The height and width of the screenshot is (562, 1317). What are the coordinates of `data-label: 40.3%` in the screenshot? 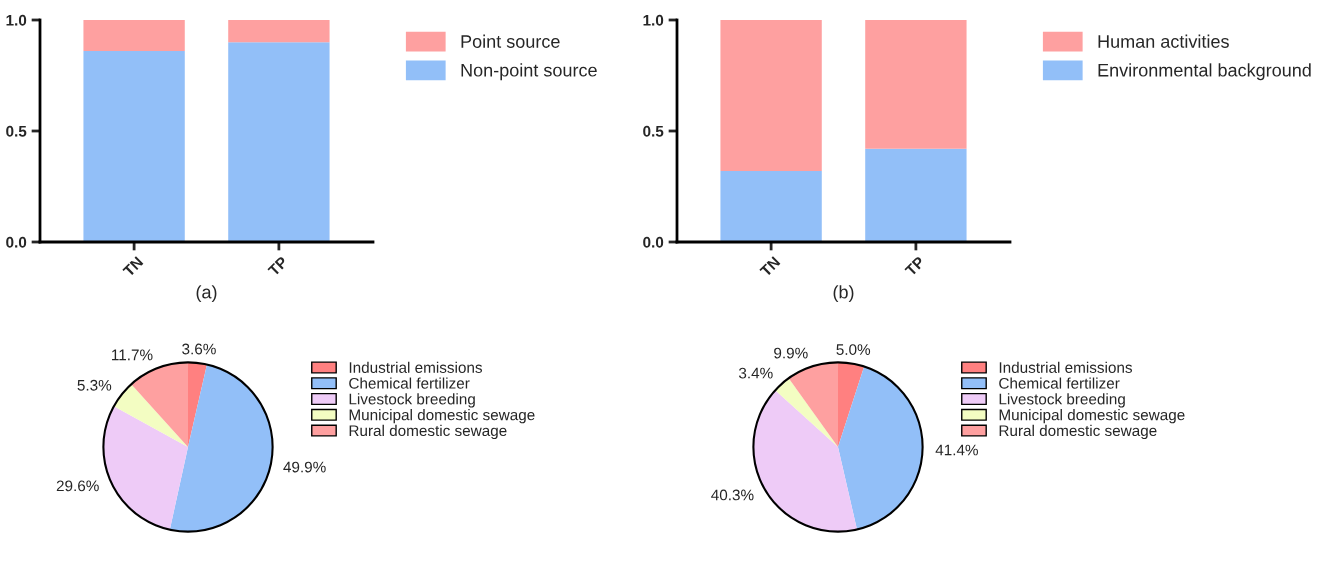 It's located at (732, 495).